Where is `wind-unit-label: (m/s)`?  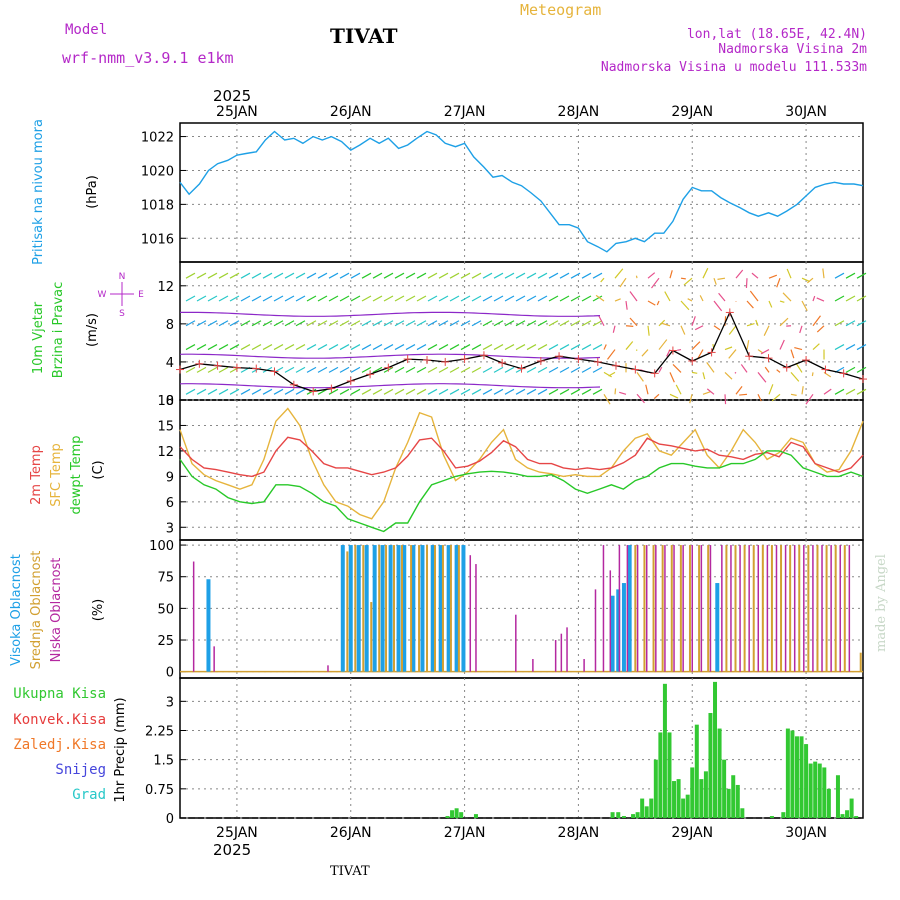 wind-unit-label: (m/s) is located at coordinates (92, 330).